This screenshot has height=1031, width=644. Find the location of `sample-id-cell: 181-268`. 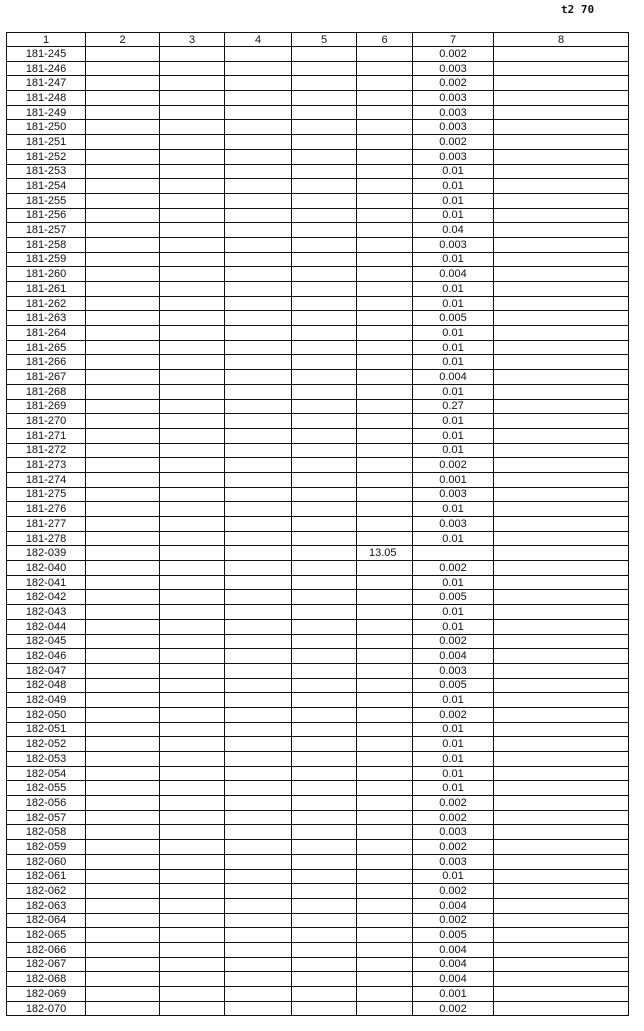

sample-id-cell: 181-268 is located at coordinates (46, 391).